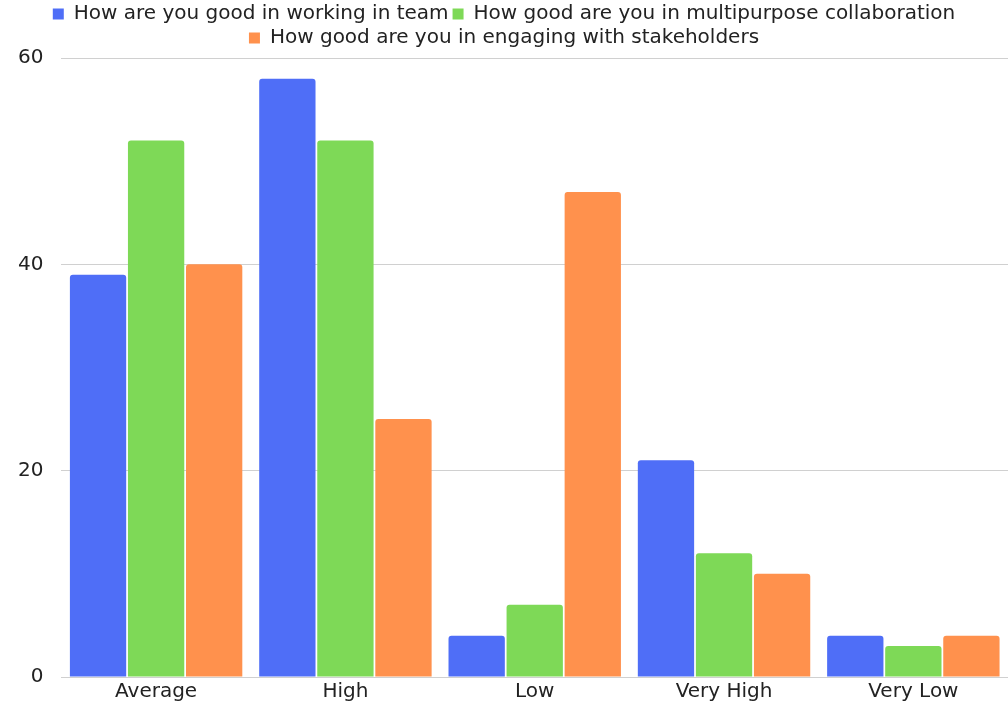 The height and width of the screenshot is (707, 1008). I want to click on x-tick-label: Very High, so click(724, 690).